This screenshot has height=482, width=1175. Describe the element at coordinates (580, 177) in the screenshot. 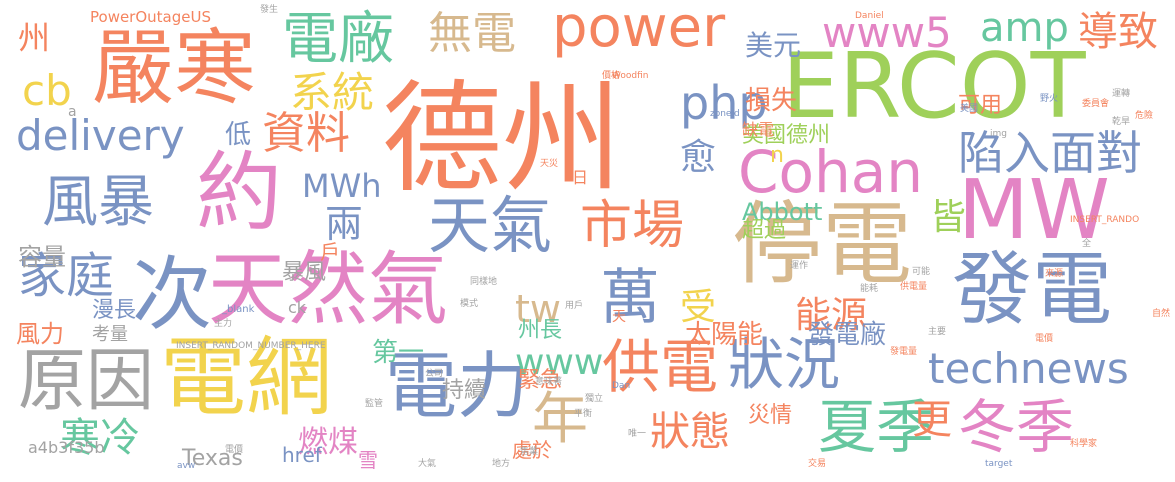

I see `word: 日` at that location.